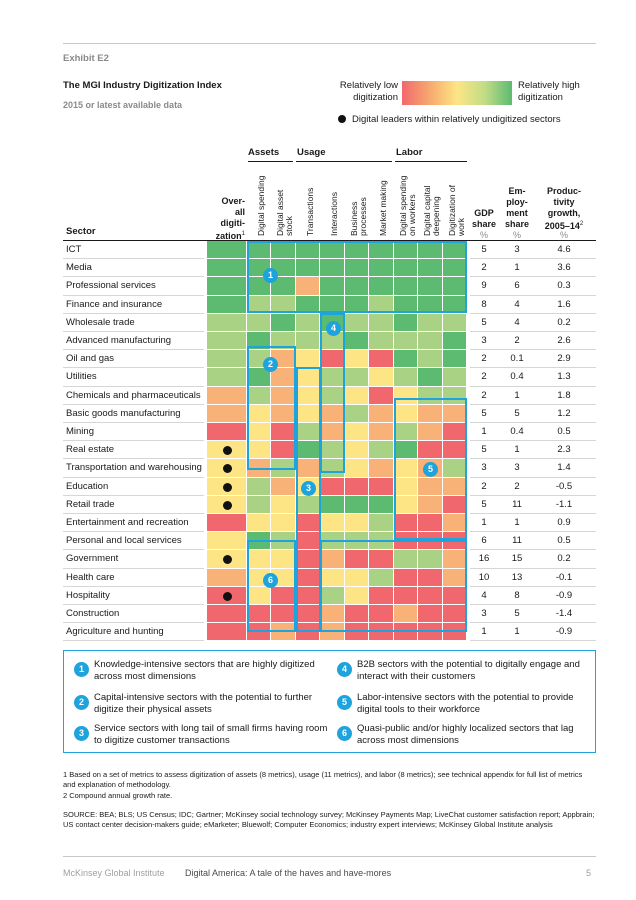  What do you see at coordinates (484, 413) in the screenshot?
I see `gdp-value: 5` at bounding box center [484, 413].